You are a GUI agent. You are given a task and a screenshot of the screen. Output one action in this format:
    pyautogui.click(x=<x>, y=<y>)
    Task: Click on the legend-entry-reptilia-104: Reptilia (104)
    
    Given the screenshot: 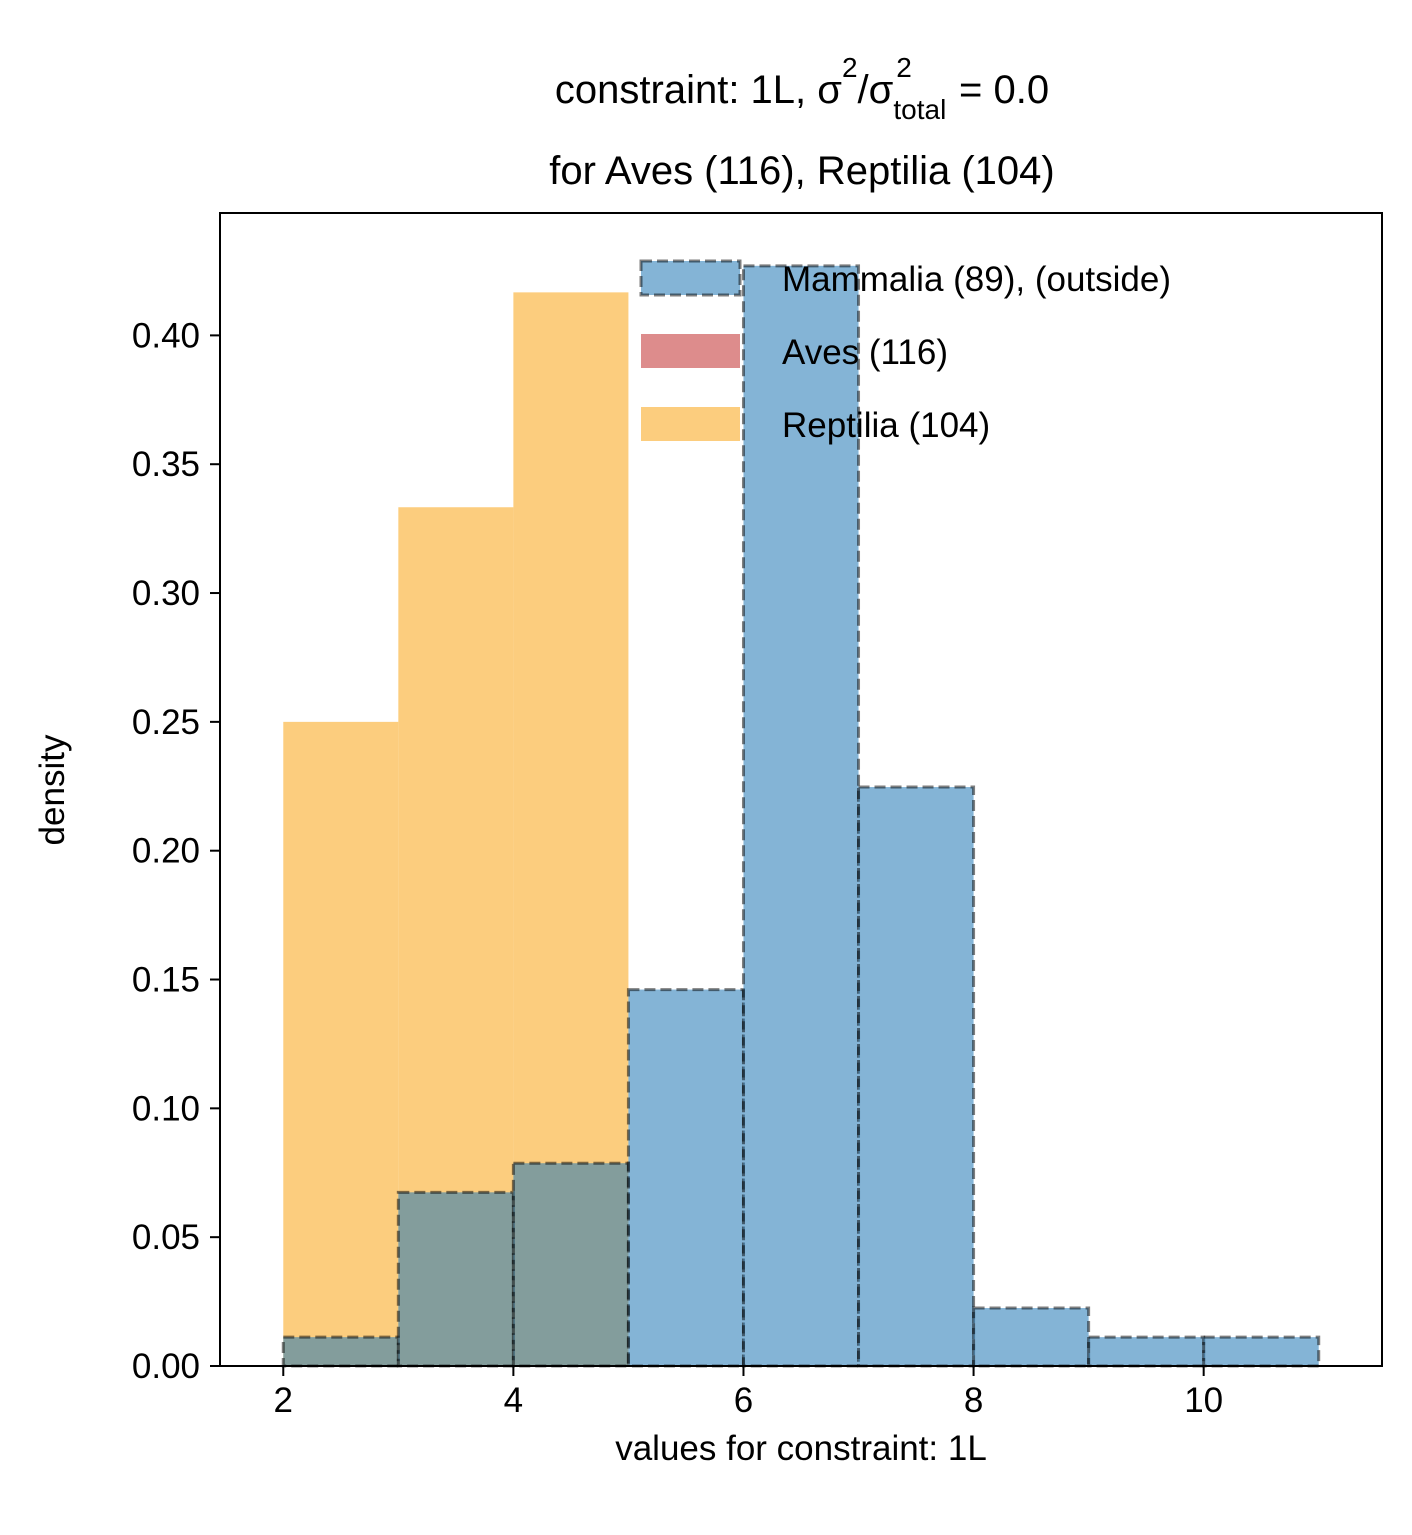 What is the action you would take?
    pyautogui.click(x=815, y=425)
    